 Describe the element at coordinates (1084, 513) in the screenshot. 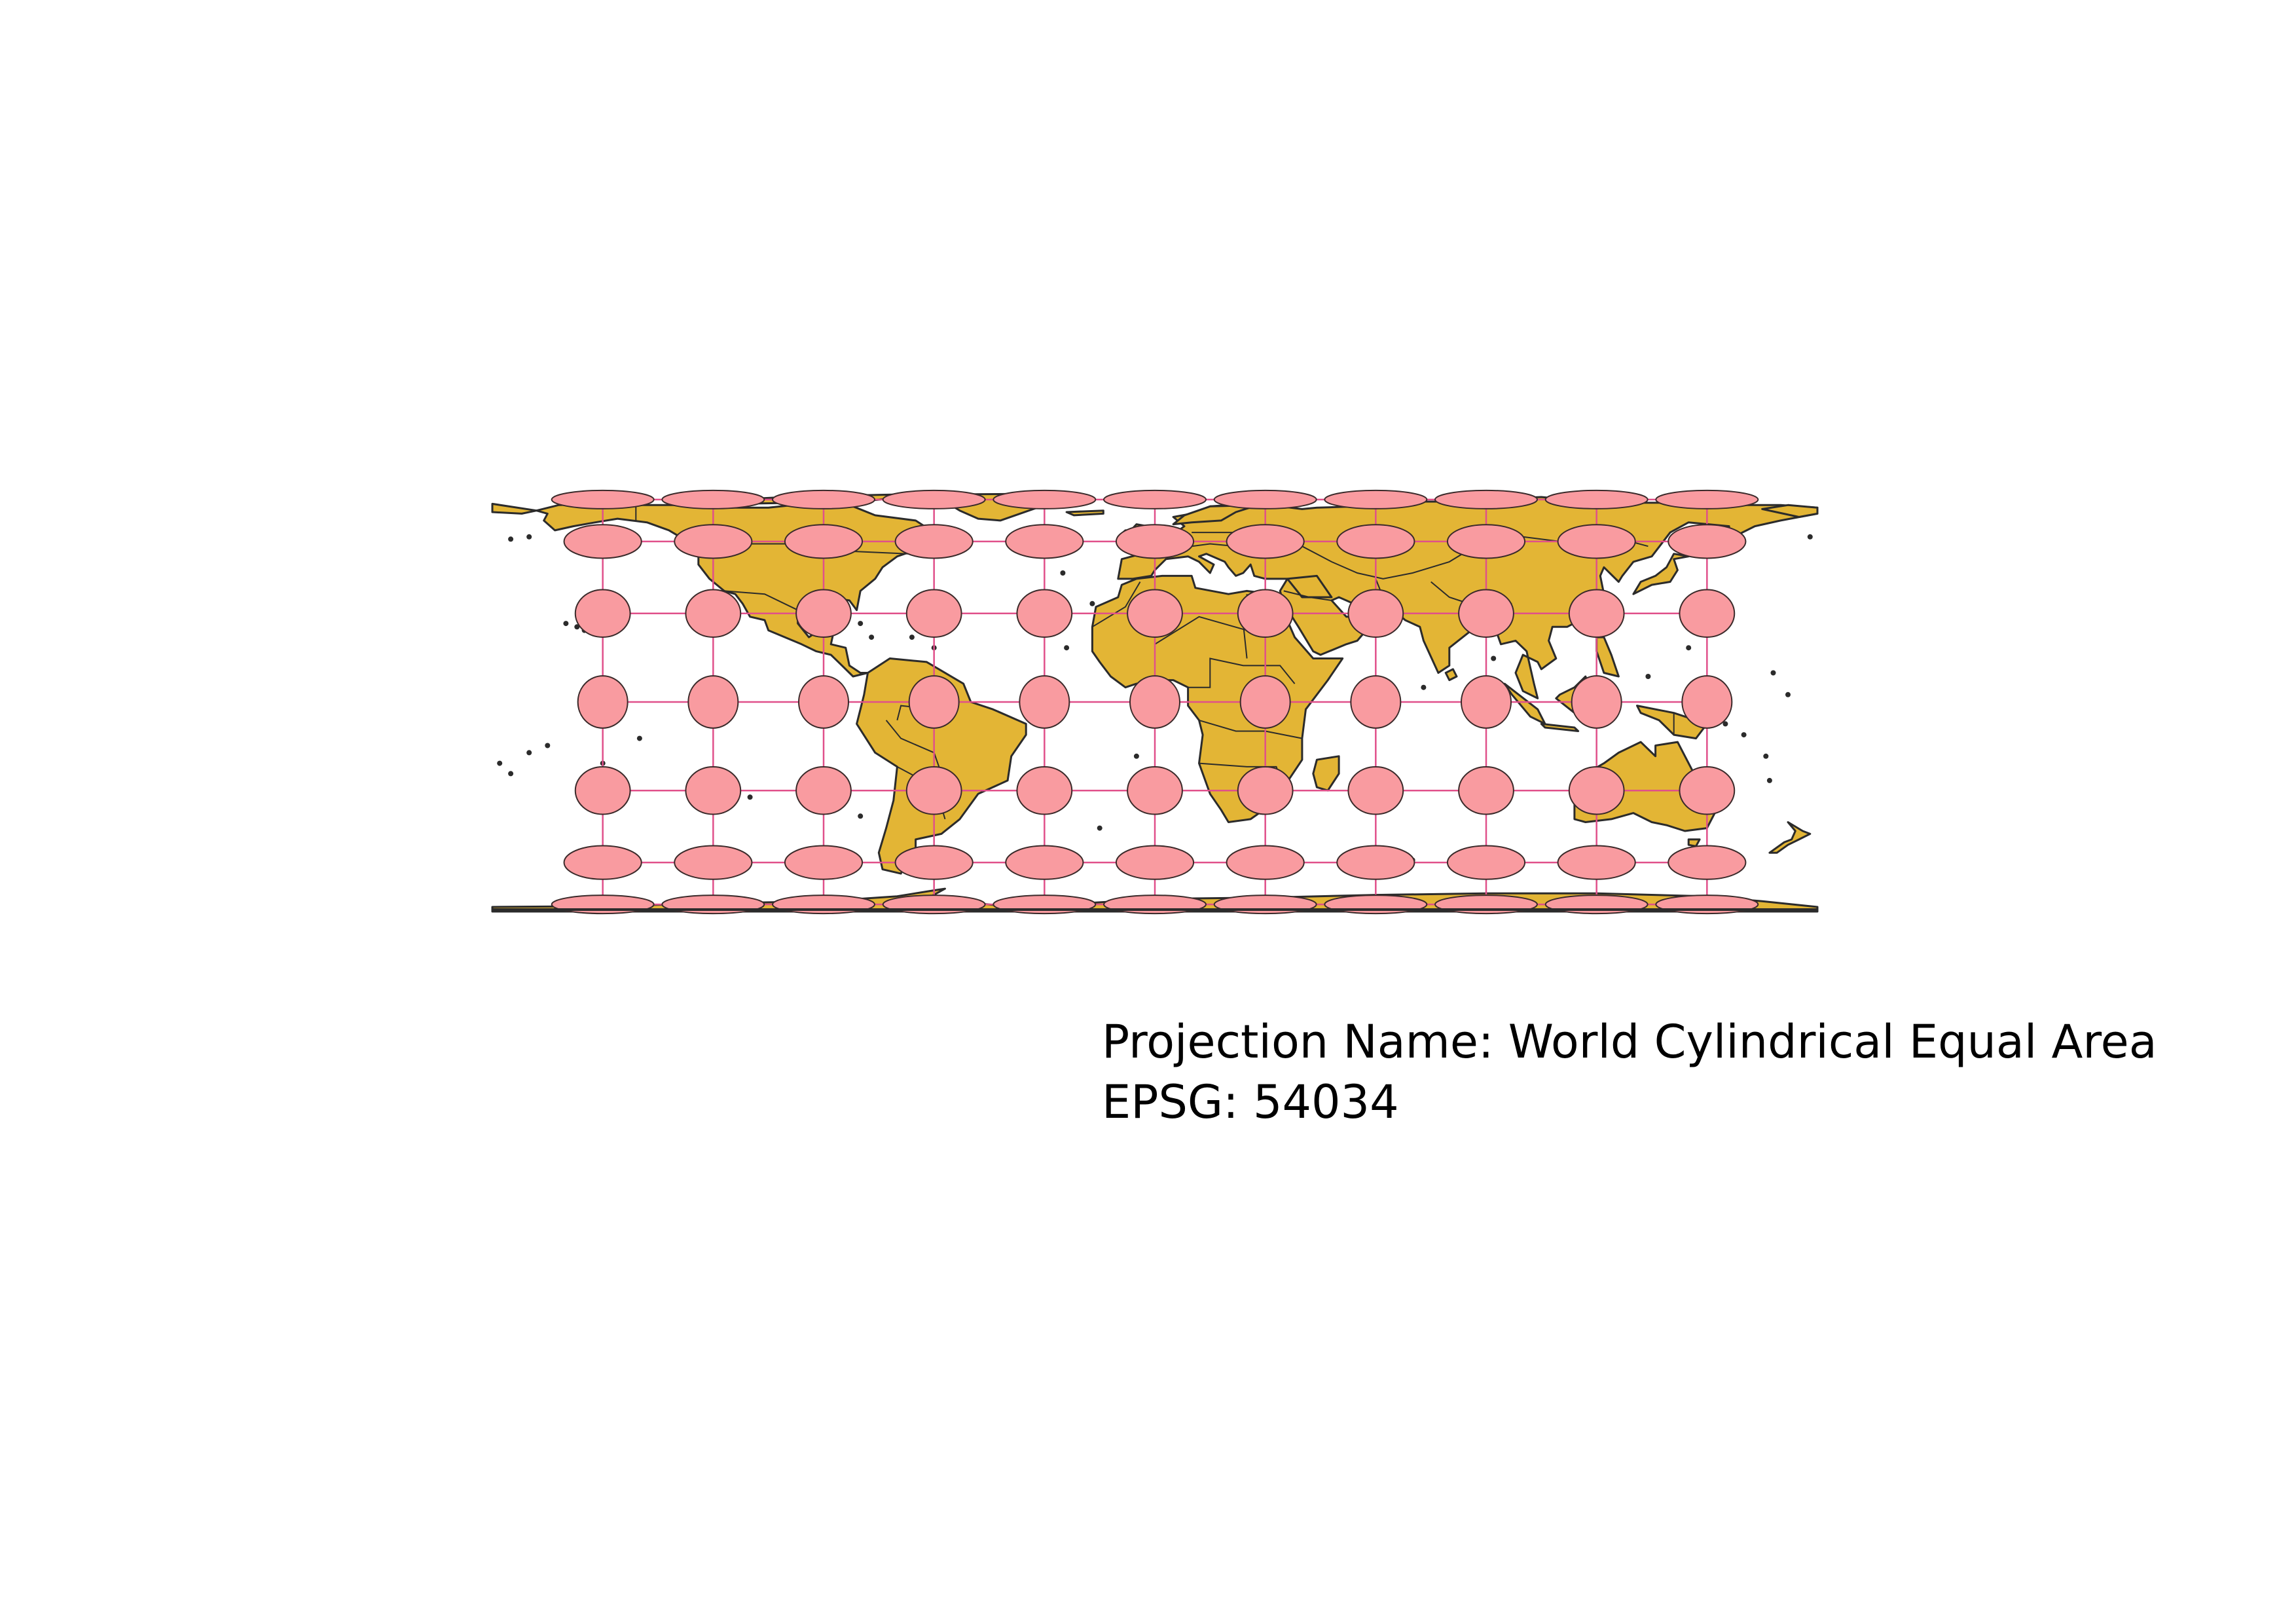

I see `landmass-iceland` at that location.